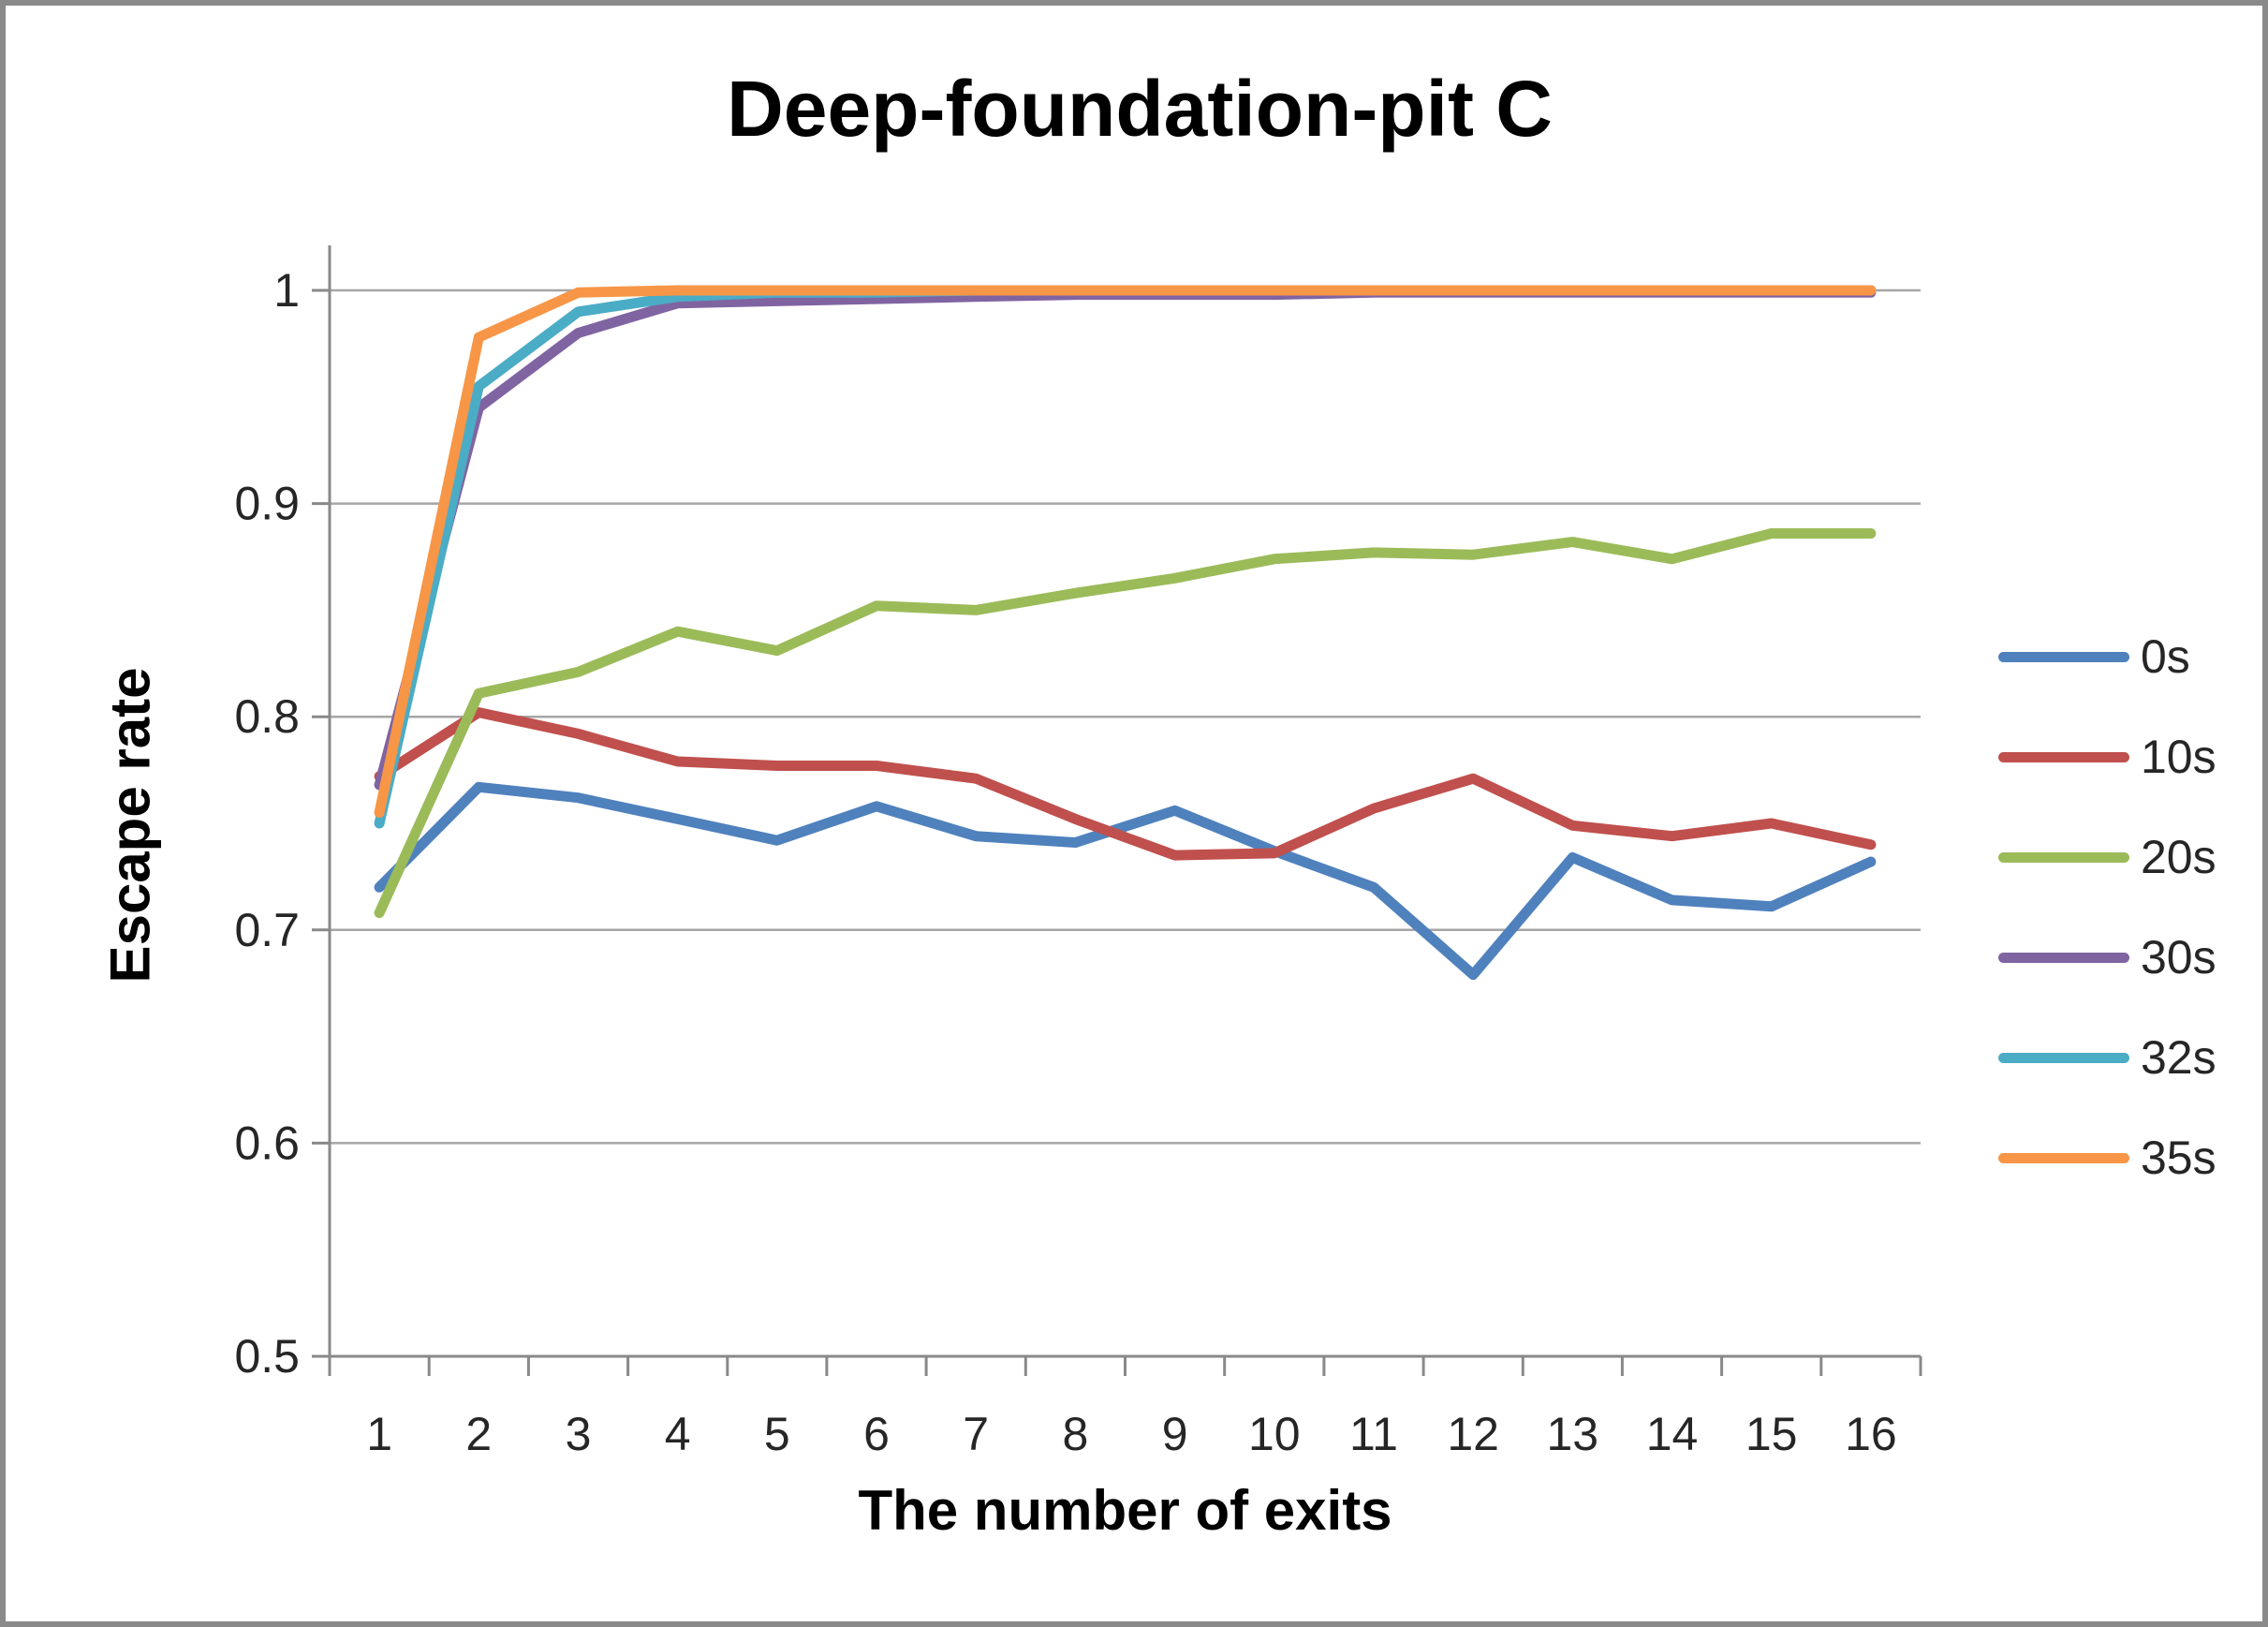  Describe the element at coordinates (777, 1434) in the screenshot. I see `x-tick-label: 5` at that location.